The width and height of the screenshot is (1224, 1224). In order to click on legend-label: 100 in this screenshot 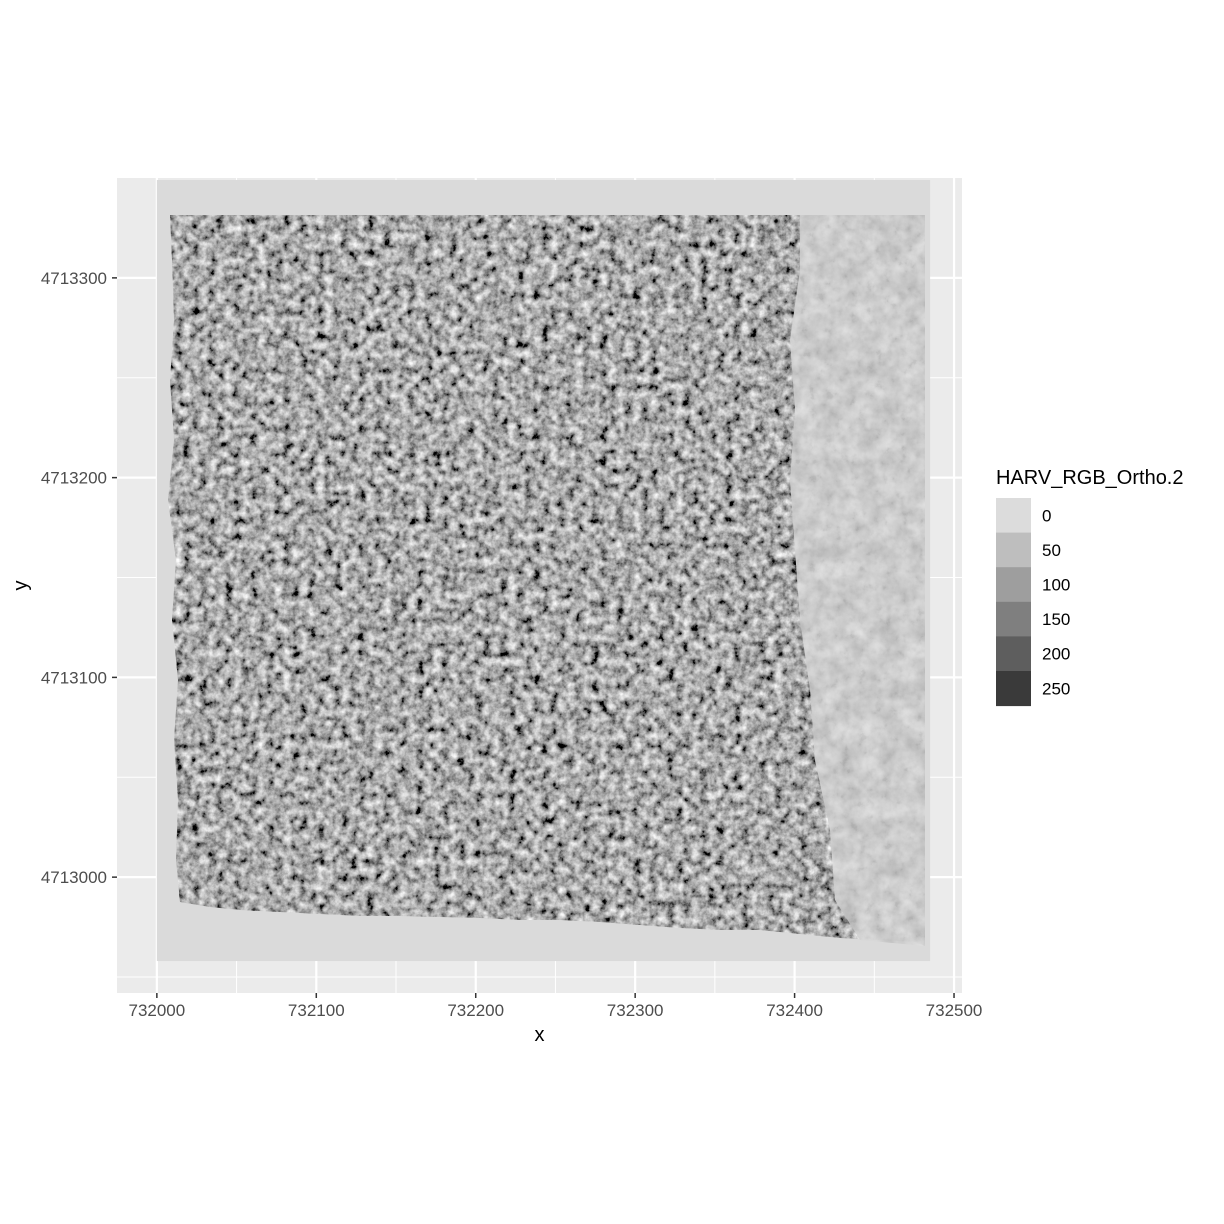, I will do `click(1056, 585)`.